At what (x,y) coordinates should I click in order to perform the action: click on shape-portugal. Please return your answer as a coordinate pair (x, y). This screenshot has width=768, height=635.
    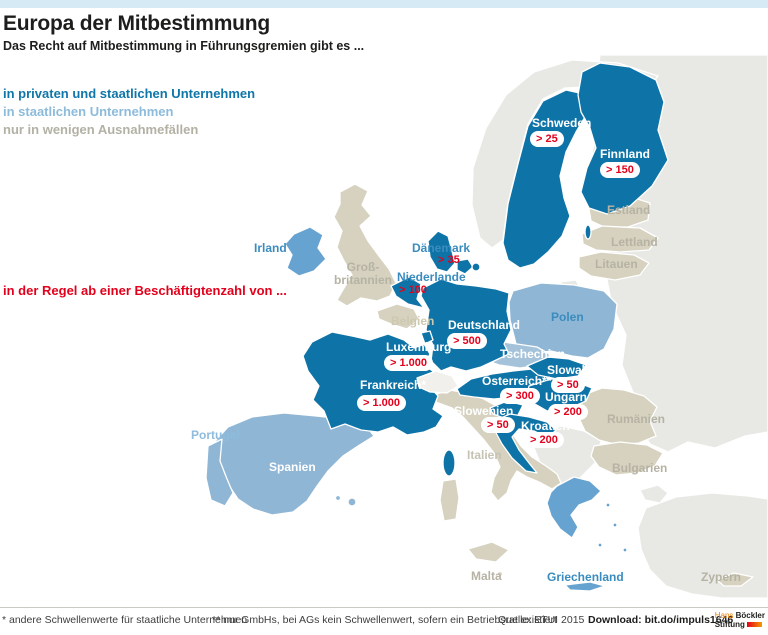
    Looking at the image, I should click on (219, 472).